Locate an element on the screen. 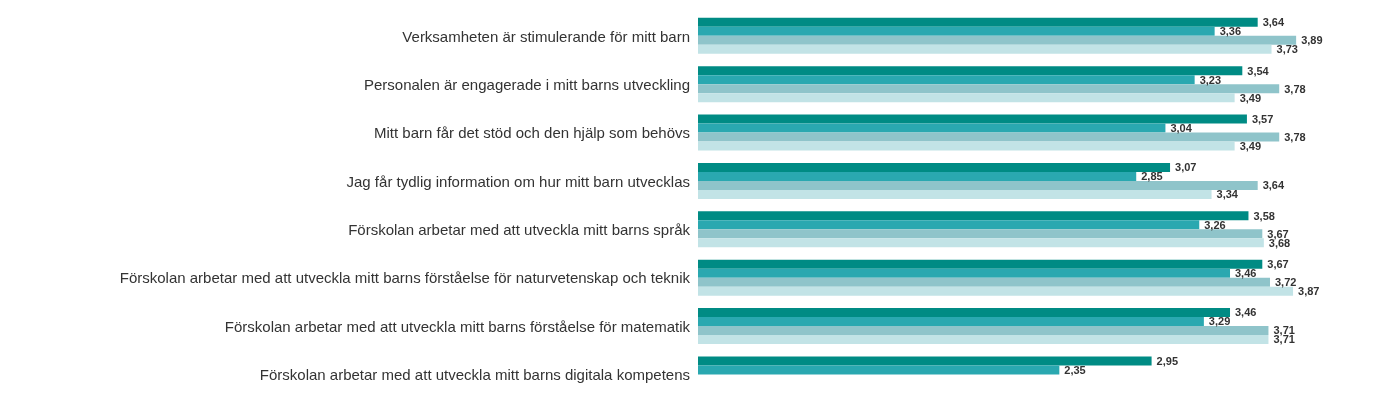 The image size is (1376, 407). data-label: 2,95 is located at coordinates (1167, 360).